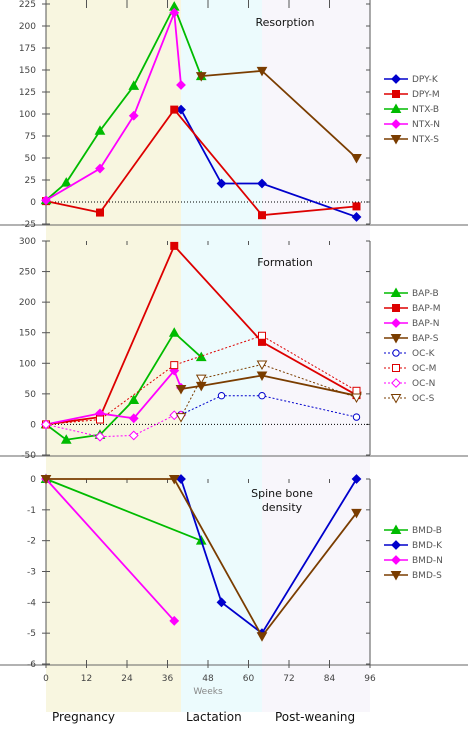  I want to click on y-tick-label: 50, so click(31, 395).